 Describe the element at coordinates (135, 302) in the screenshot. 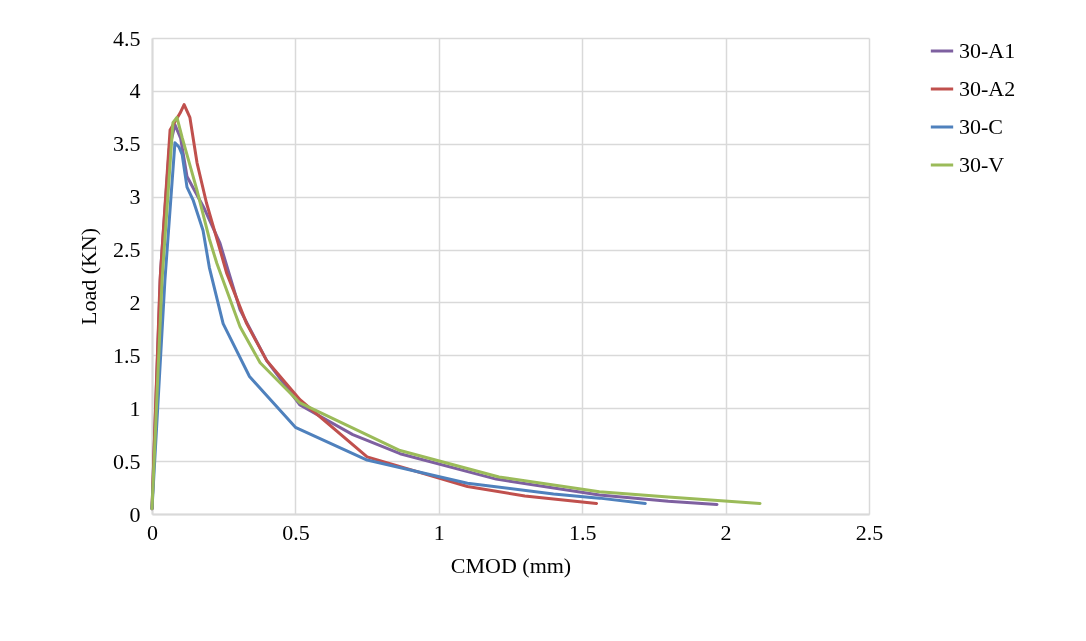

I see `y-tick-label: 2` at that location.